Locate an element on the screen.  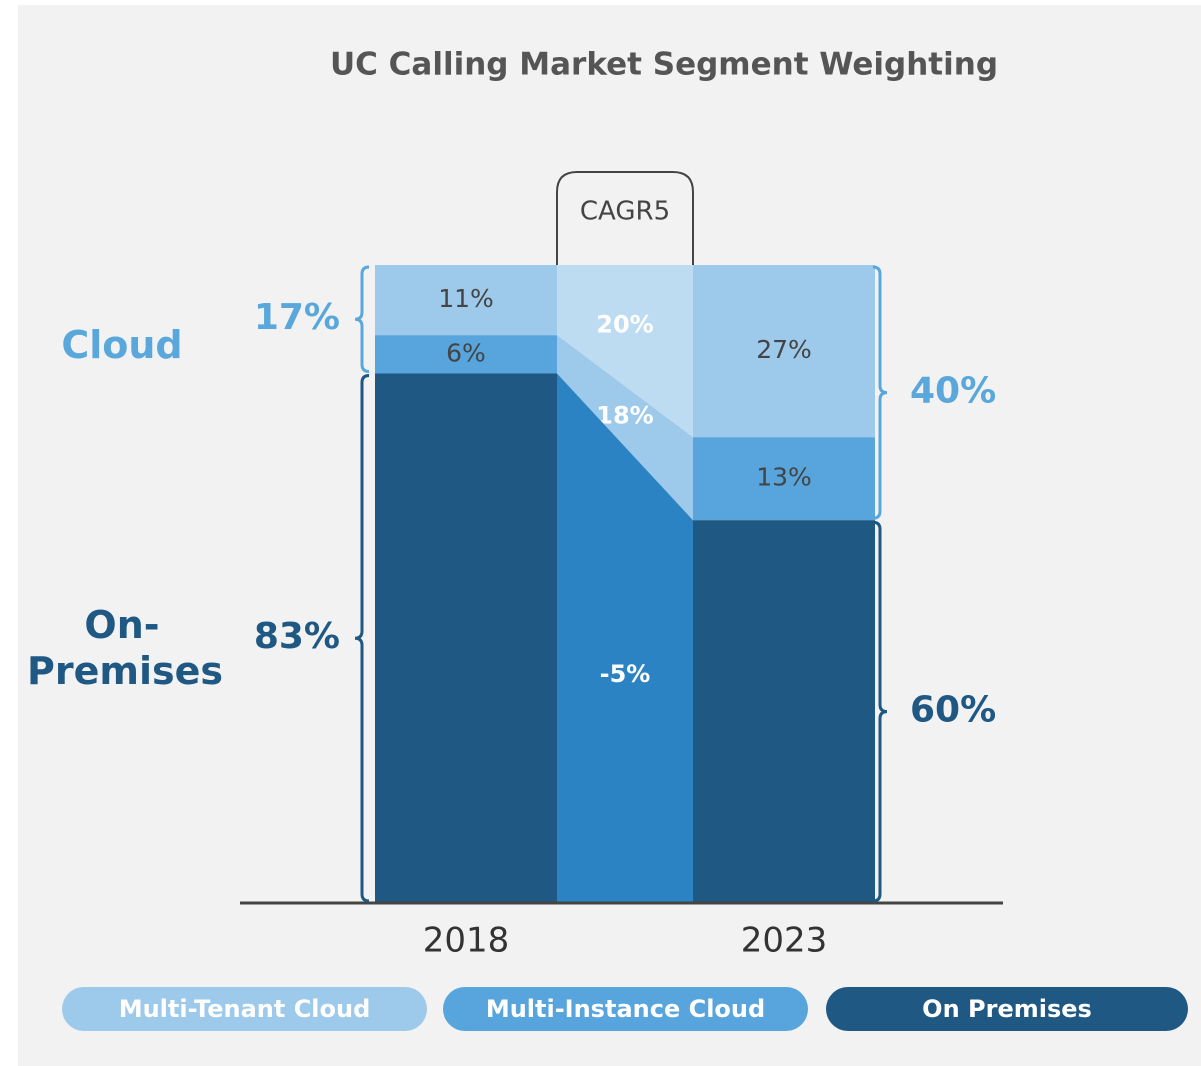
value-label: 11% is located at coordinates (466, 298).